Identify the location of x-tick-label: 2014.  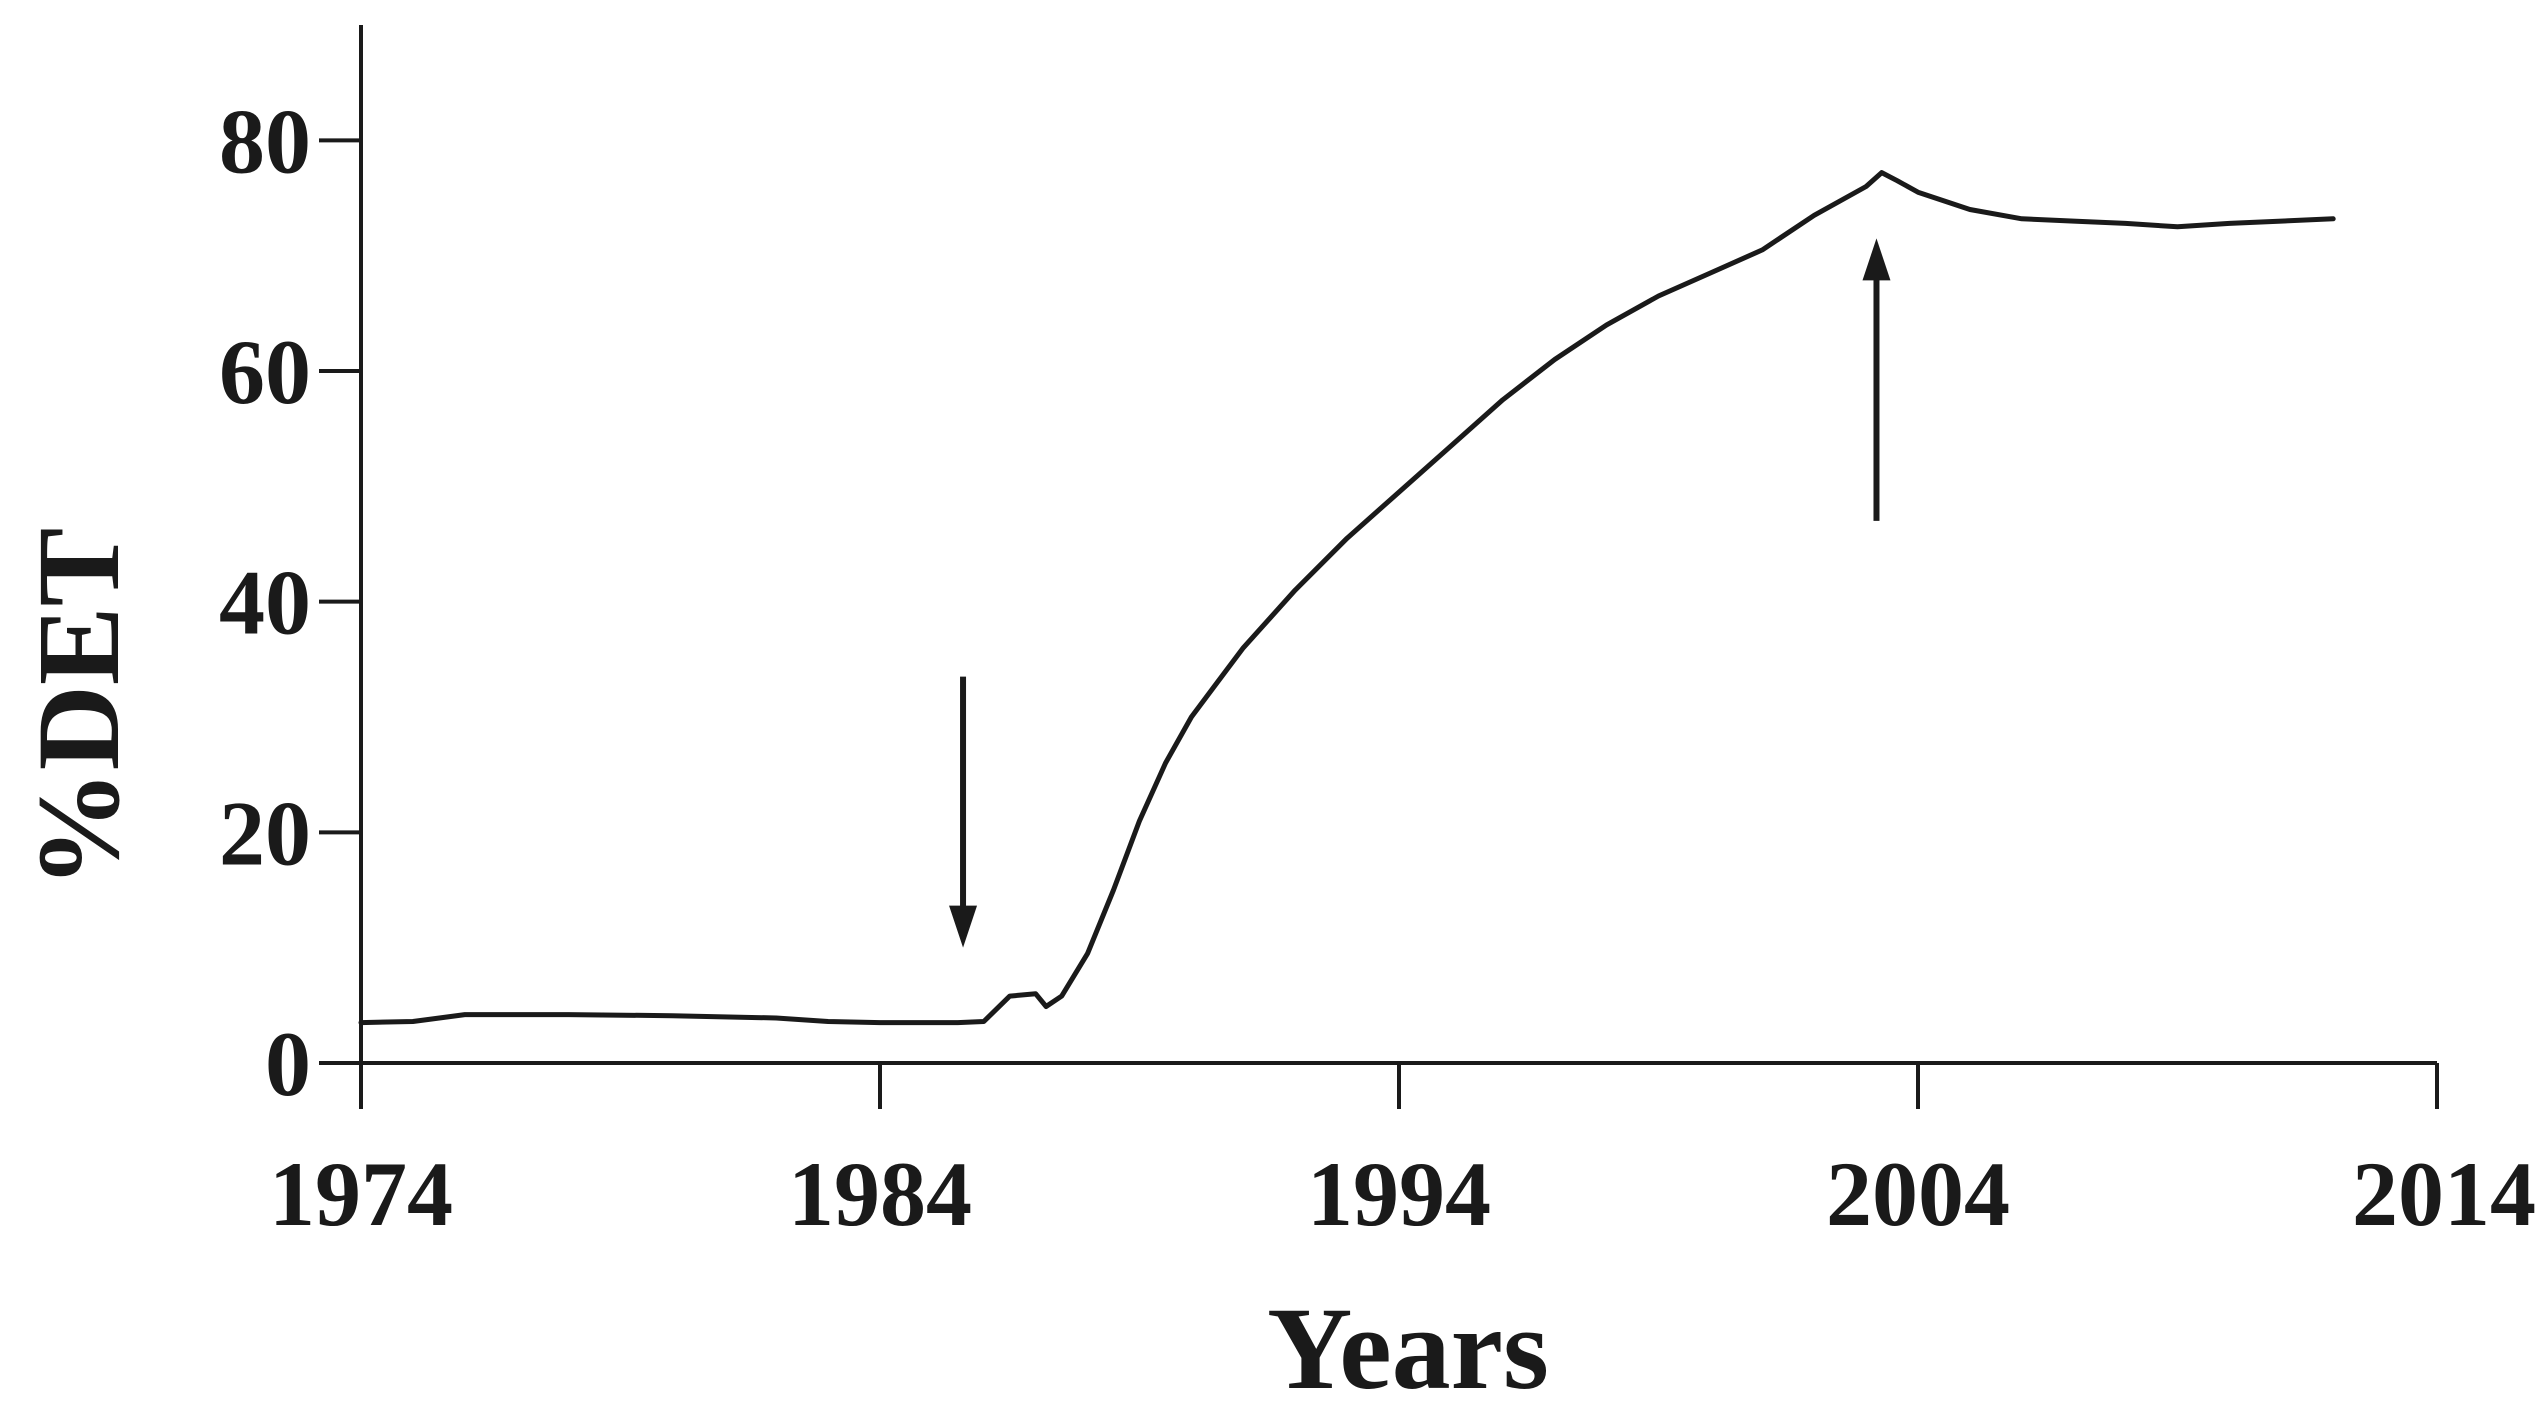
(2444, 1194).